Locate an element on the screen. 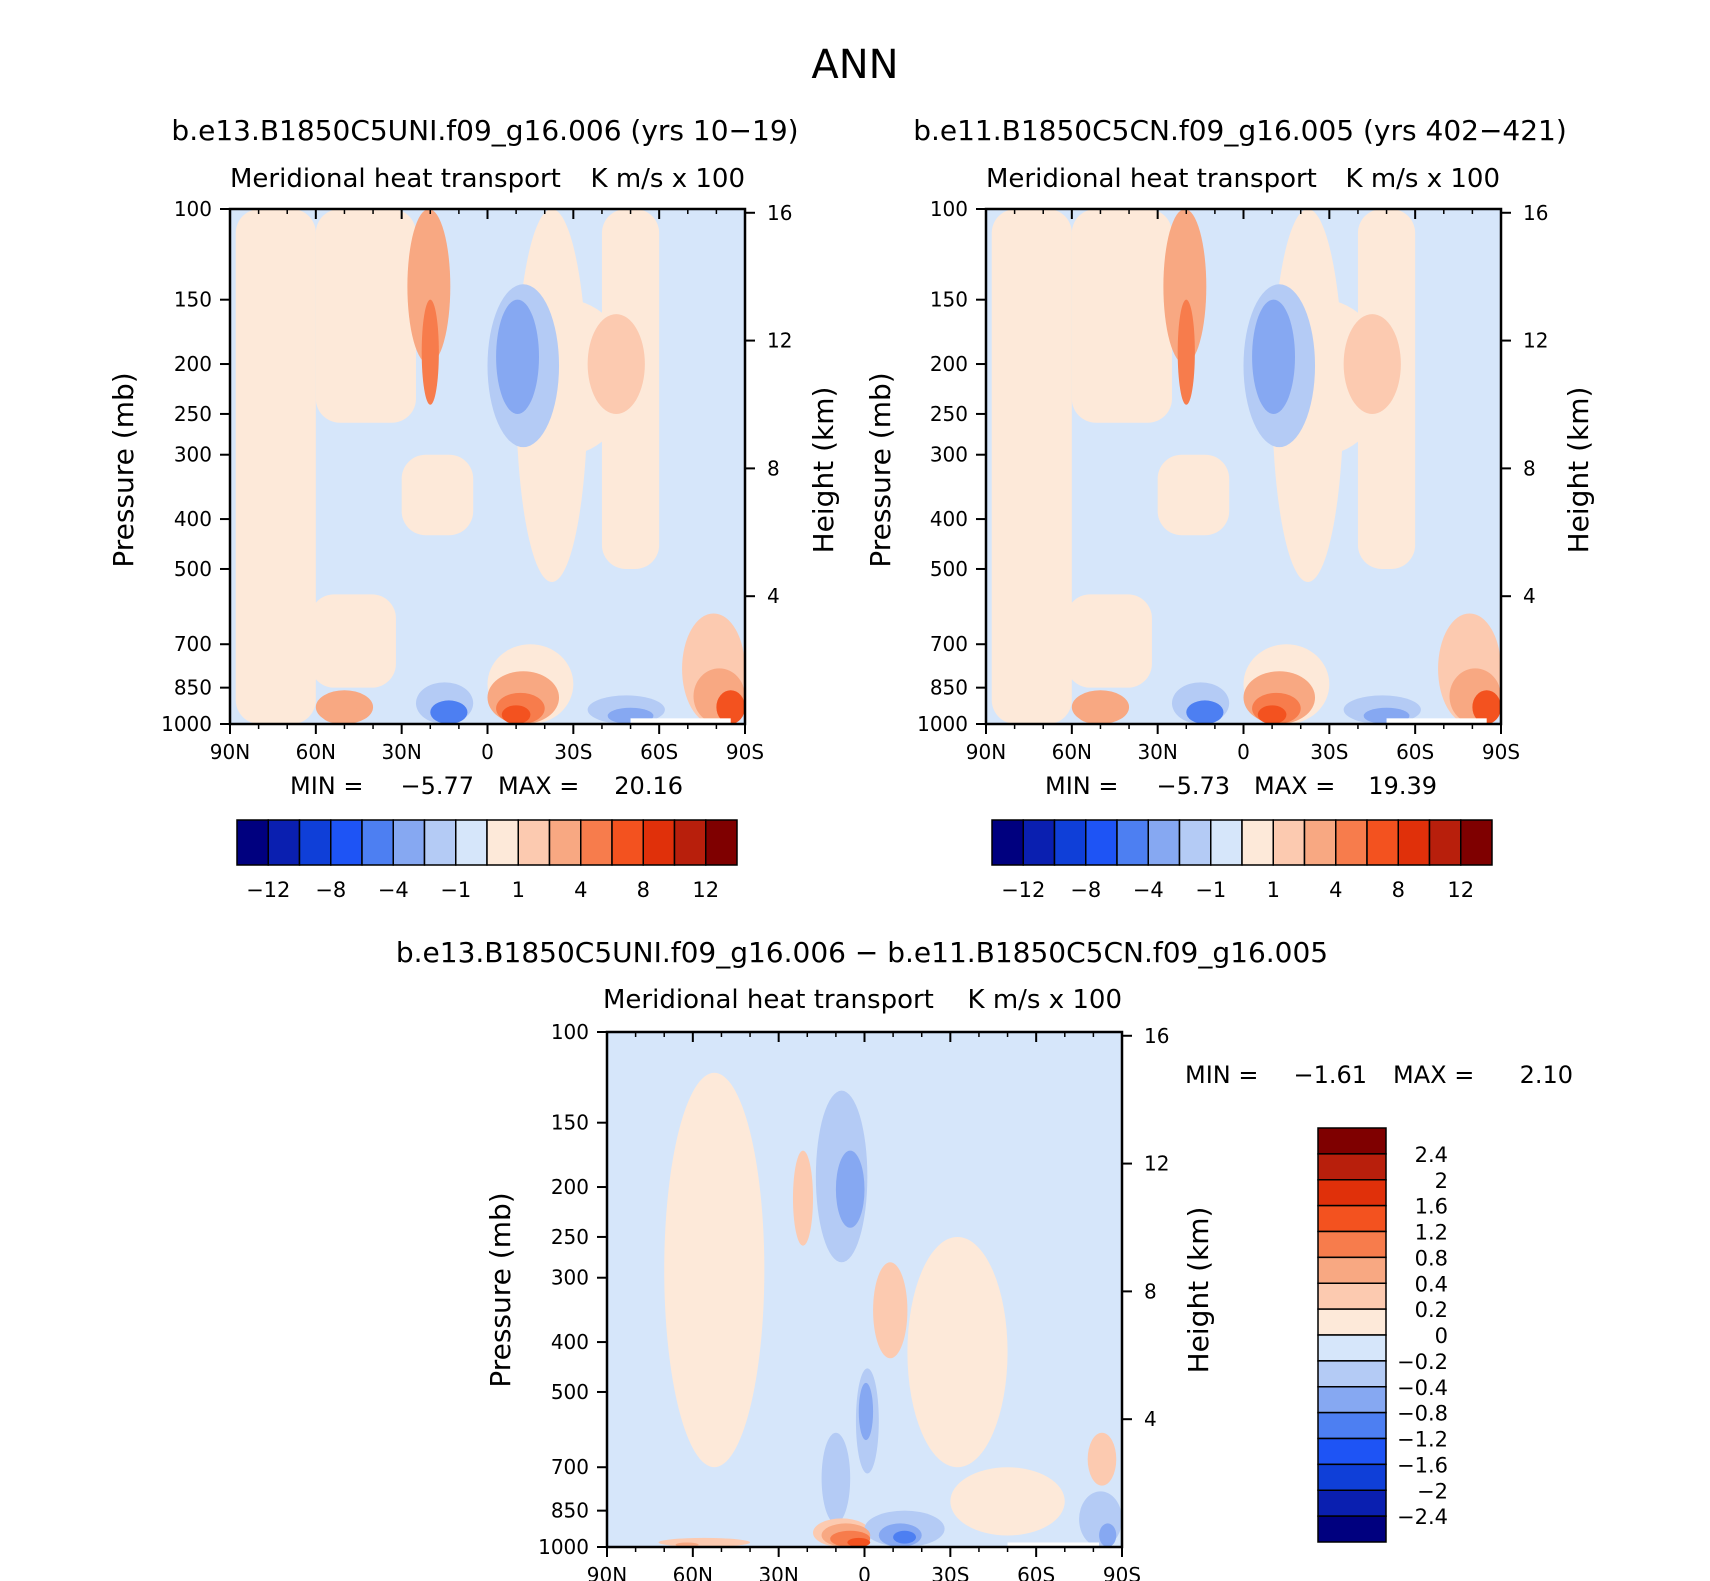  y-tick-label: 1000 is located at coordinates (563, 1547).